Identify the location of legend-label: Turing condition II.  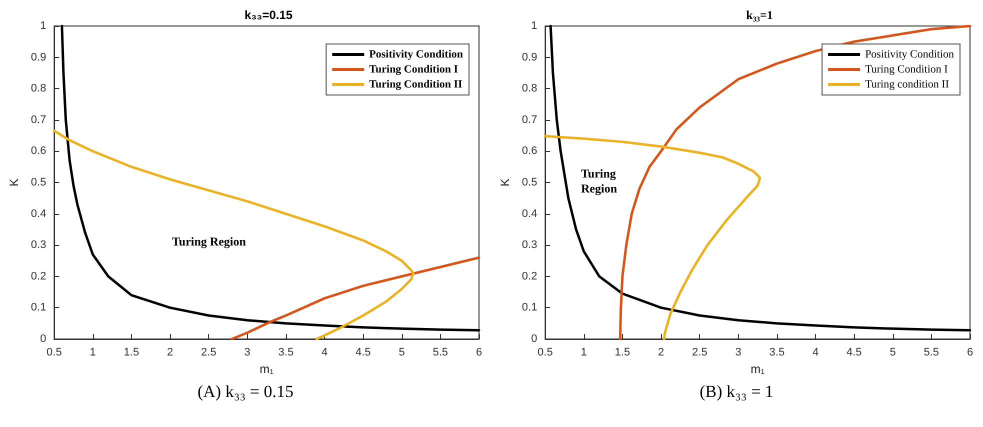
(907, 84).